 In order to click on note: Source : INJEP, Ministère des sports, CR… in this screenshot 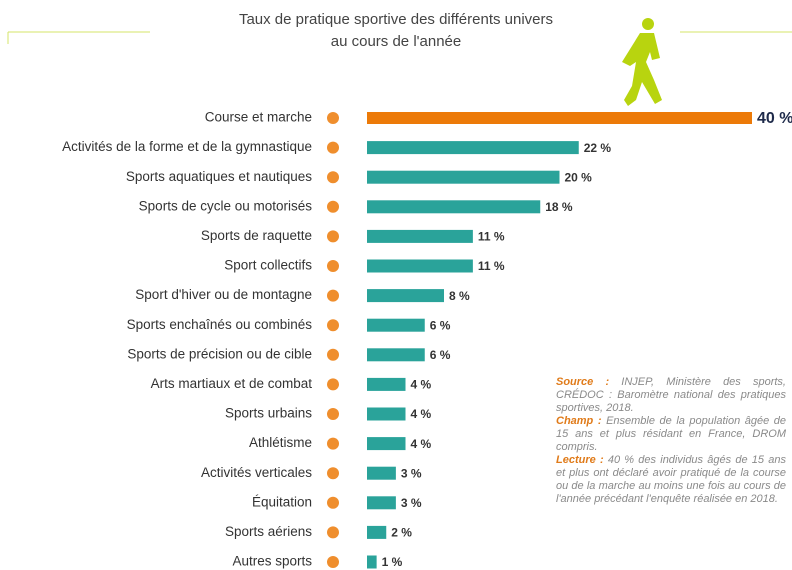, I will do `click(671, 395)`.